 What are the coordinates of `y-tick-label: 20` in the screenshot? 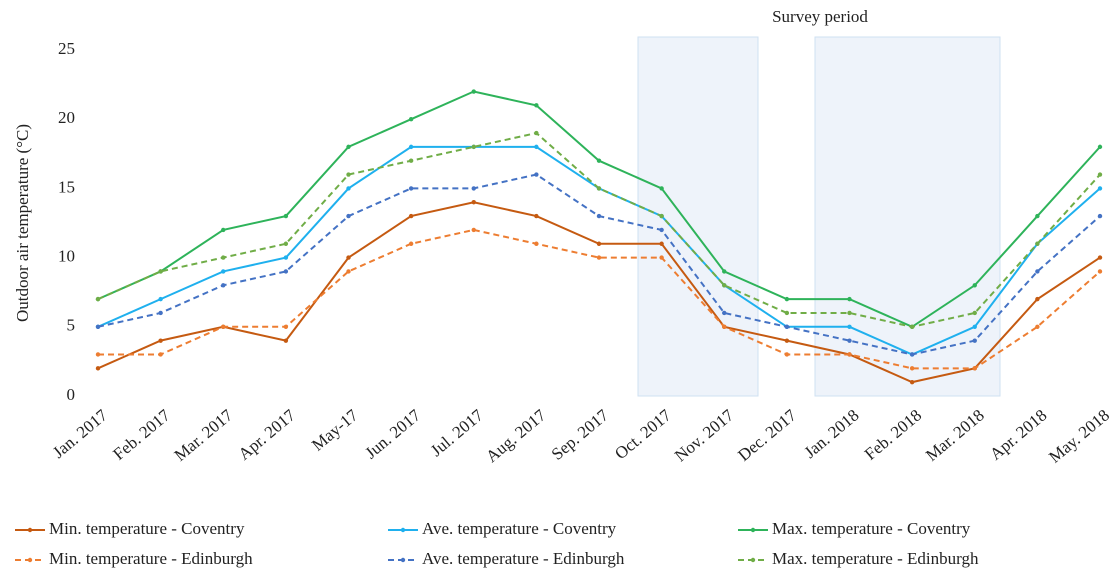 It's located at (66, 117).